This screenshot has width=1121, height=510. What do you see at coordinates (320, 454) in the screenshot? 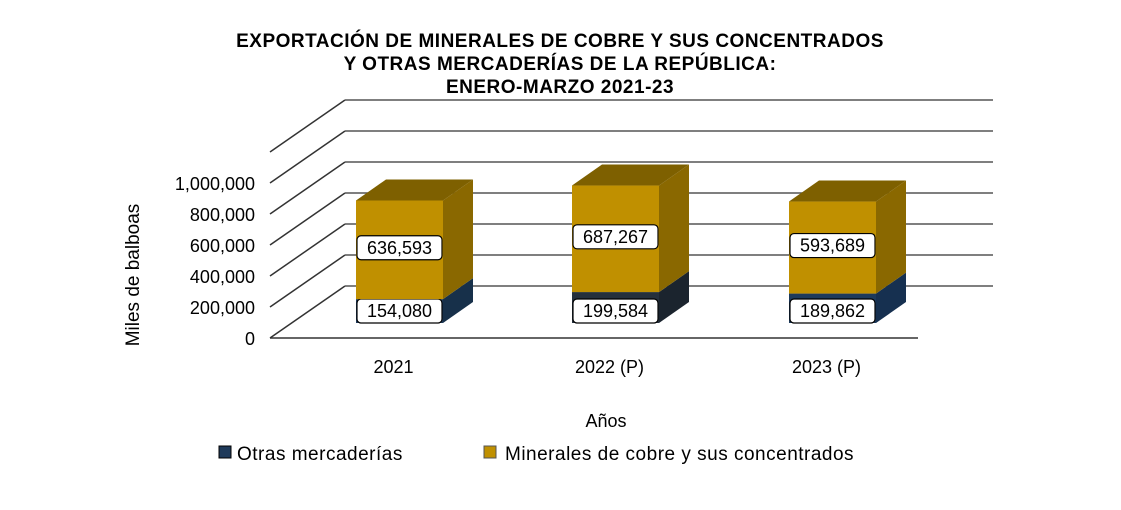
I see `legend-label-otras: Otras mercaderías` at bounding box center [320, 454].